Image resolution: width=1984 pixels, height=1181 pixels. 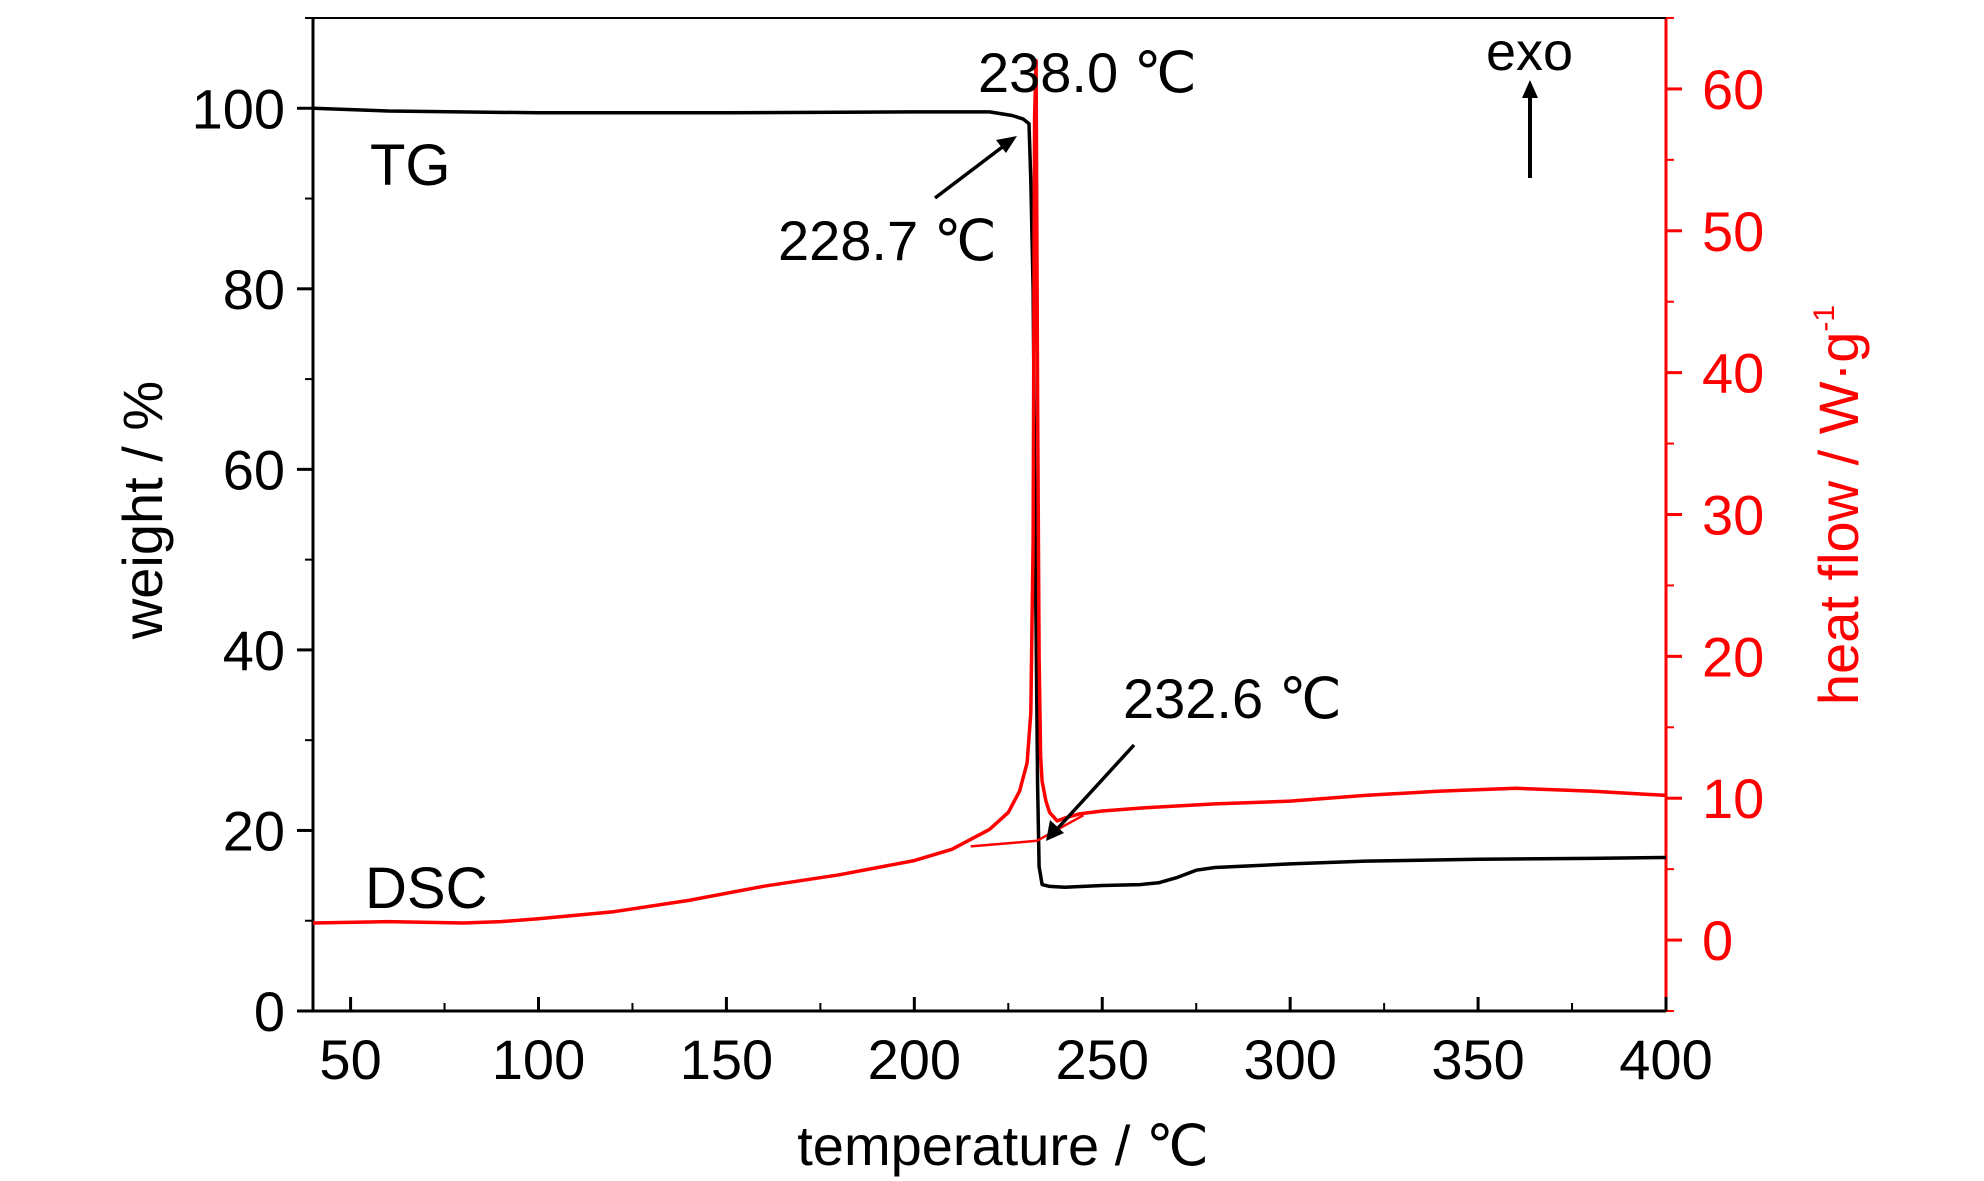 What do you see at coordinates (254, 289) in the screenshot?
I see `y-left-tick-label: 80` at bounding box center [254, 289].